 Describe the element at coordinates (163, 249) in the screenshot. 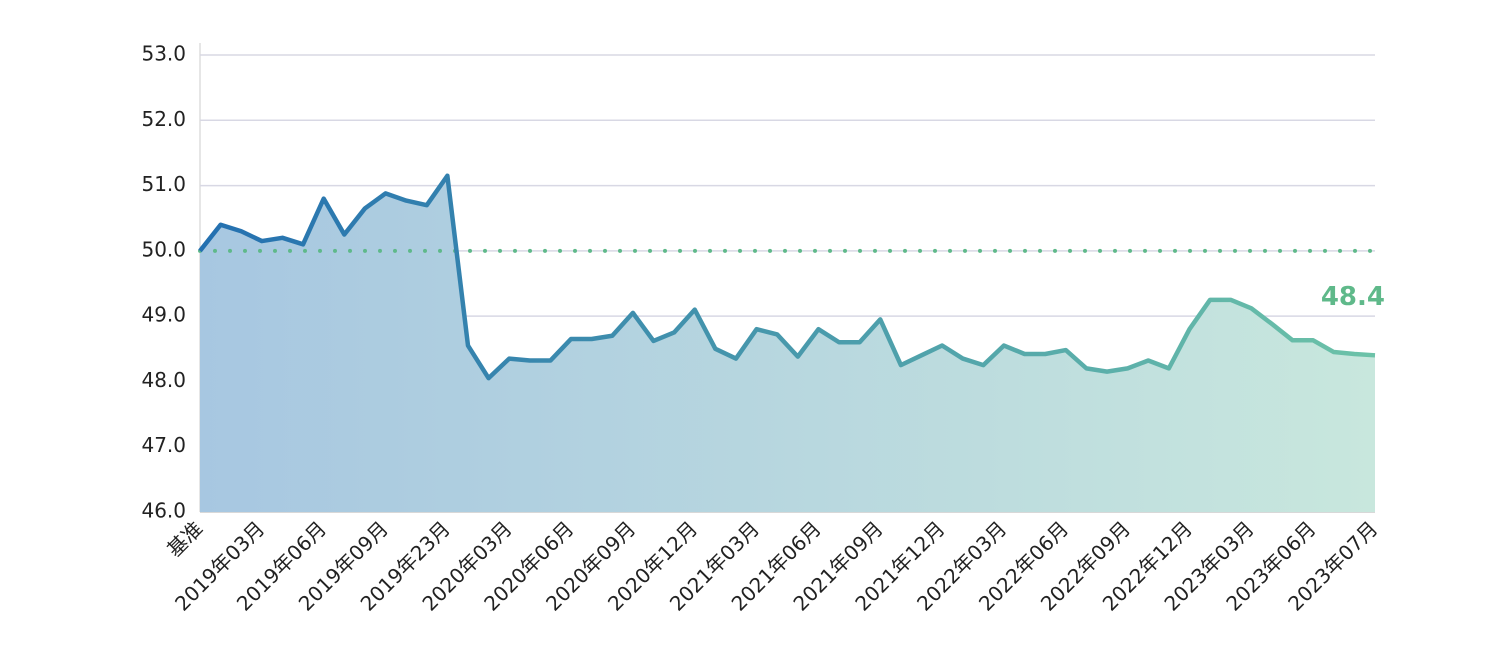

I see `y-tick-label: 50.0` at that location.